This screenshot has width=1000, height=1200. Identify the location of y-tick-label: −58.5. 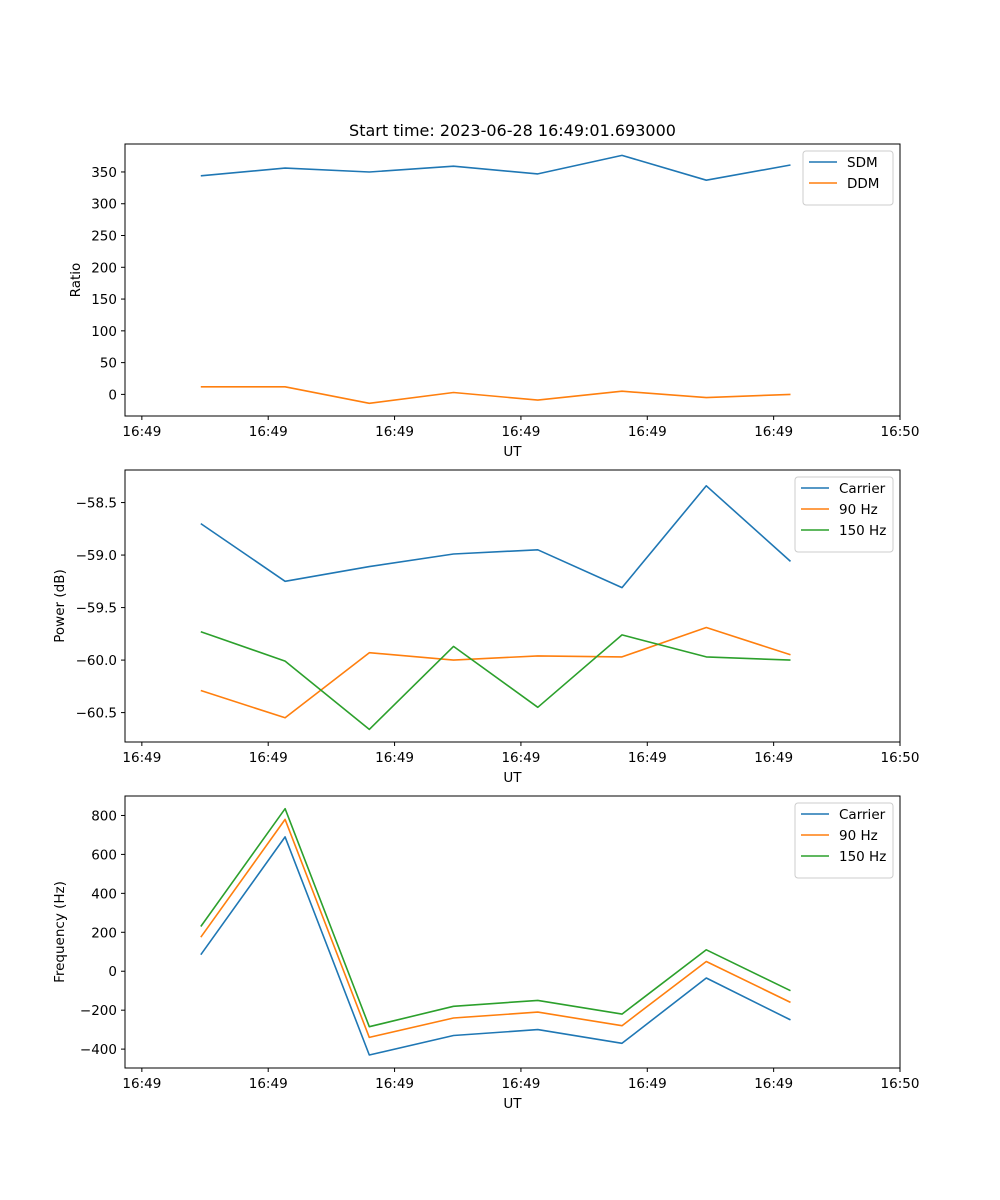
(96, 504).